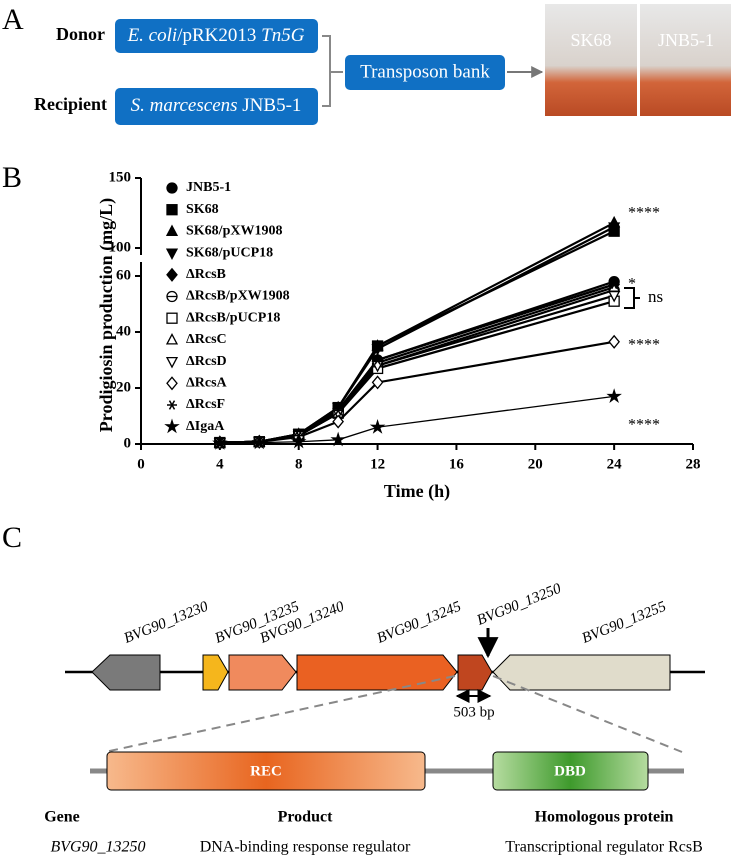 This screenshot has width=733, height=859. What do you see at coordinates (120, 247) in the screenshot?
I see `y-tick-label: 100` at bounding box center [120, 247].